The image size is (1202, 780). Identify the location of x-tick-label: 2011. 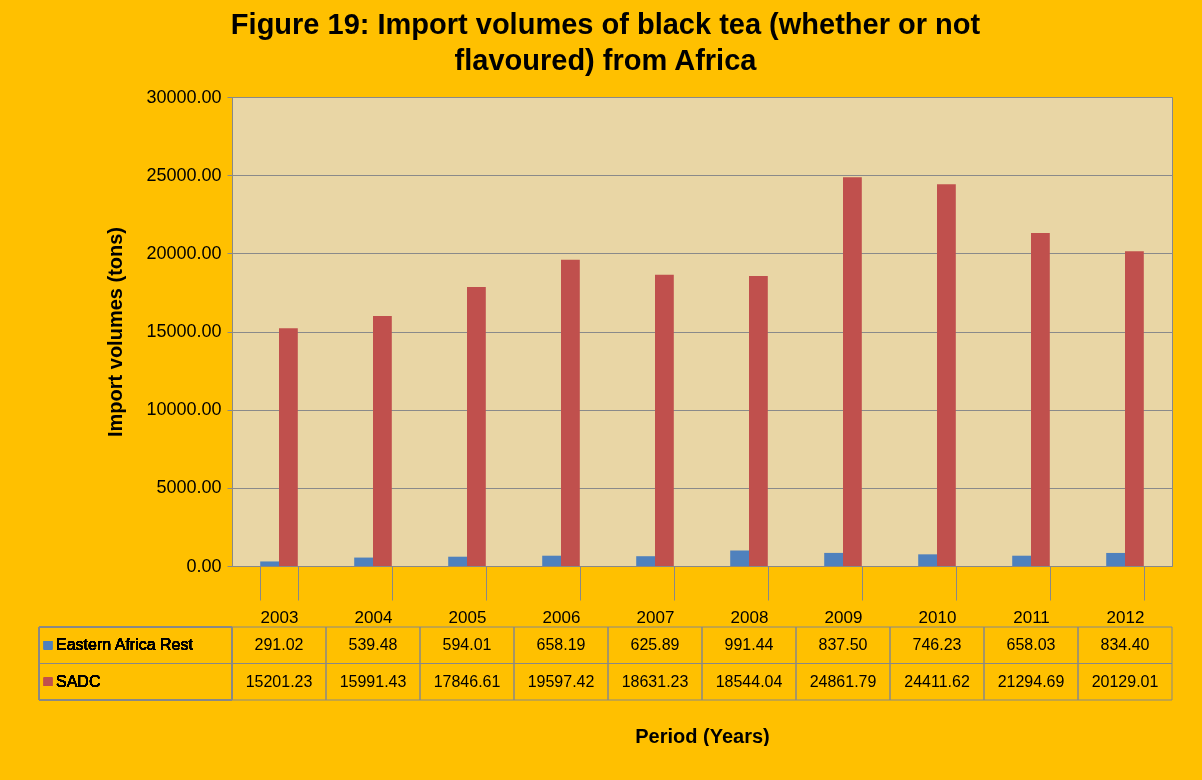
(1031, 617).